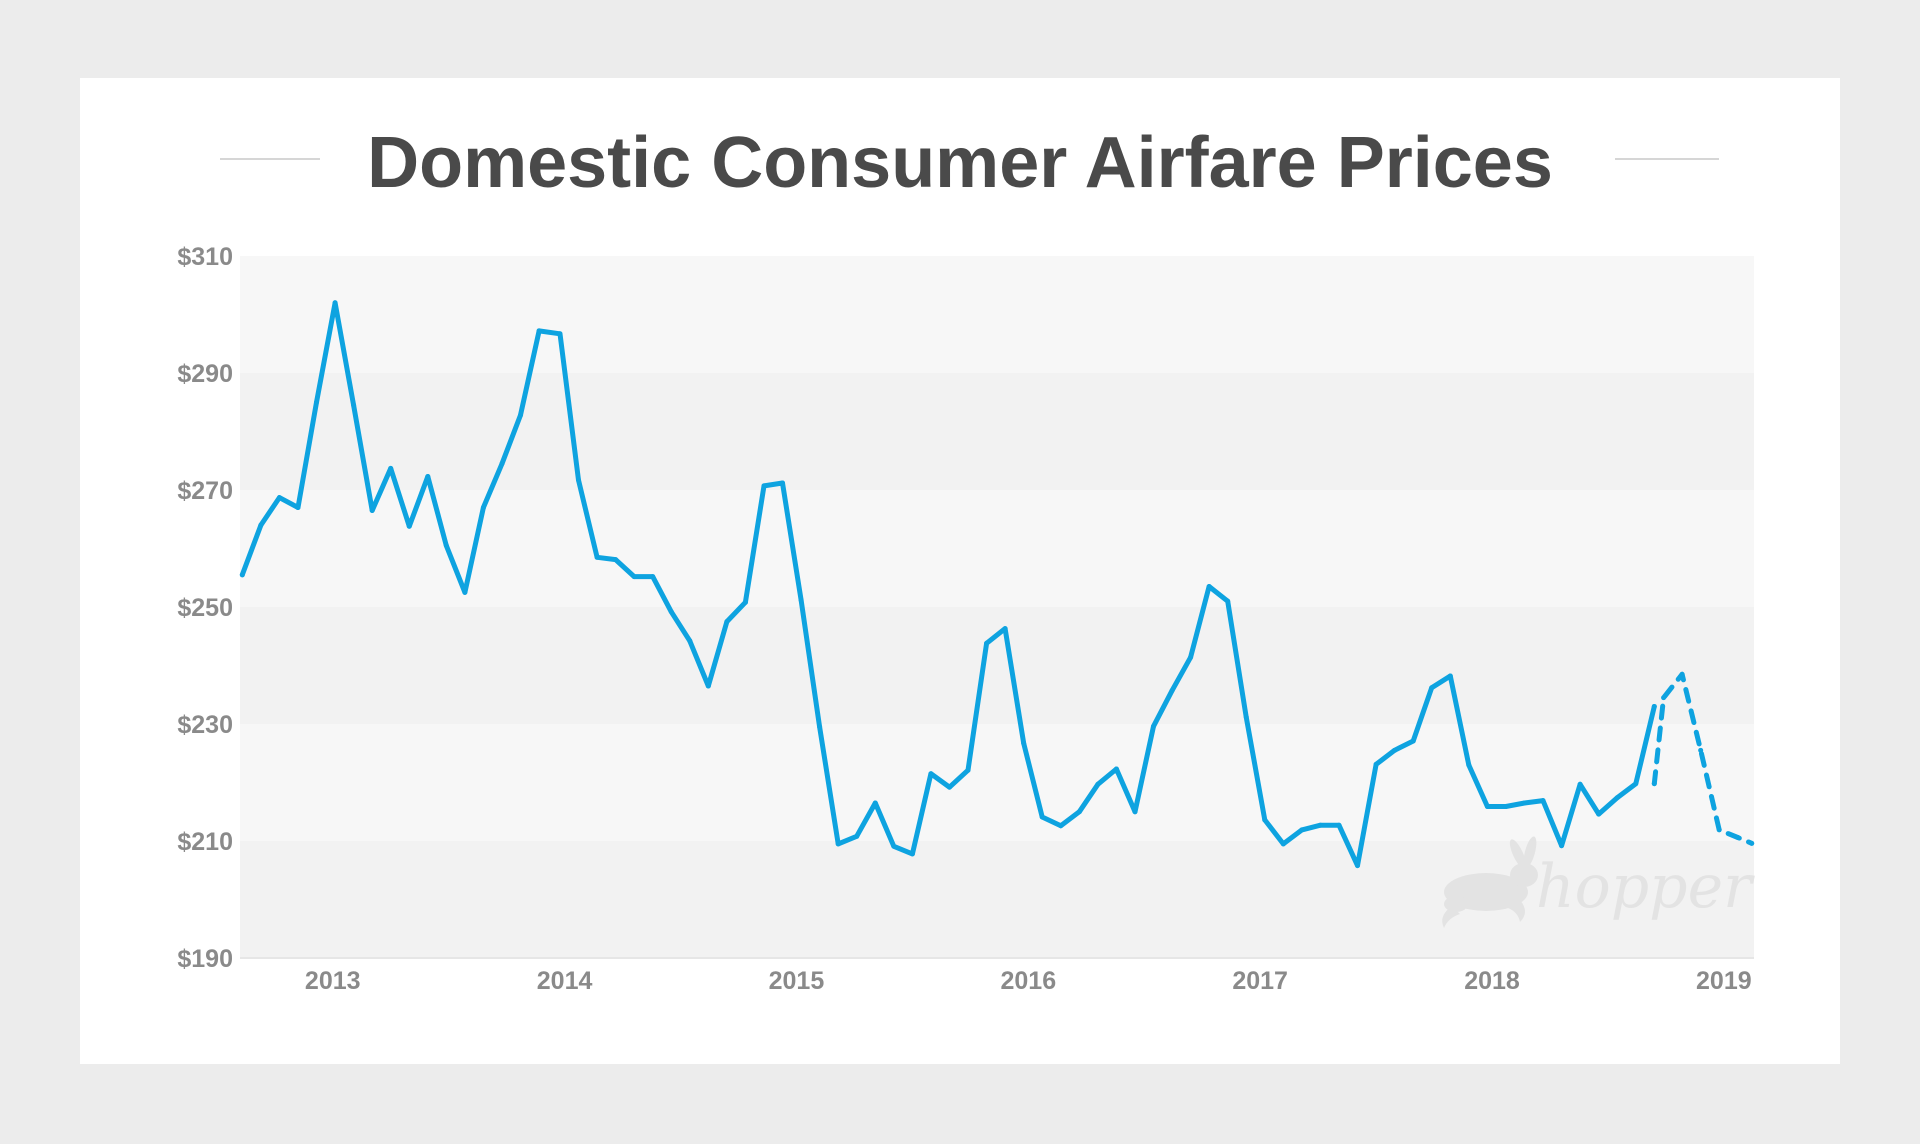 The image size is (1920, 1144). What do you see at coordinates (205, 257) in the screenshot?
I see `y-tick-label: $310` at bounding box center [205, 257].